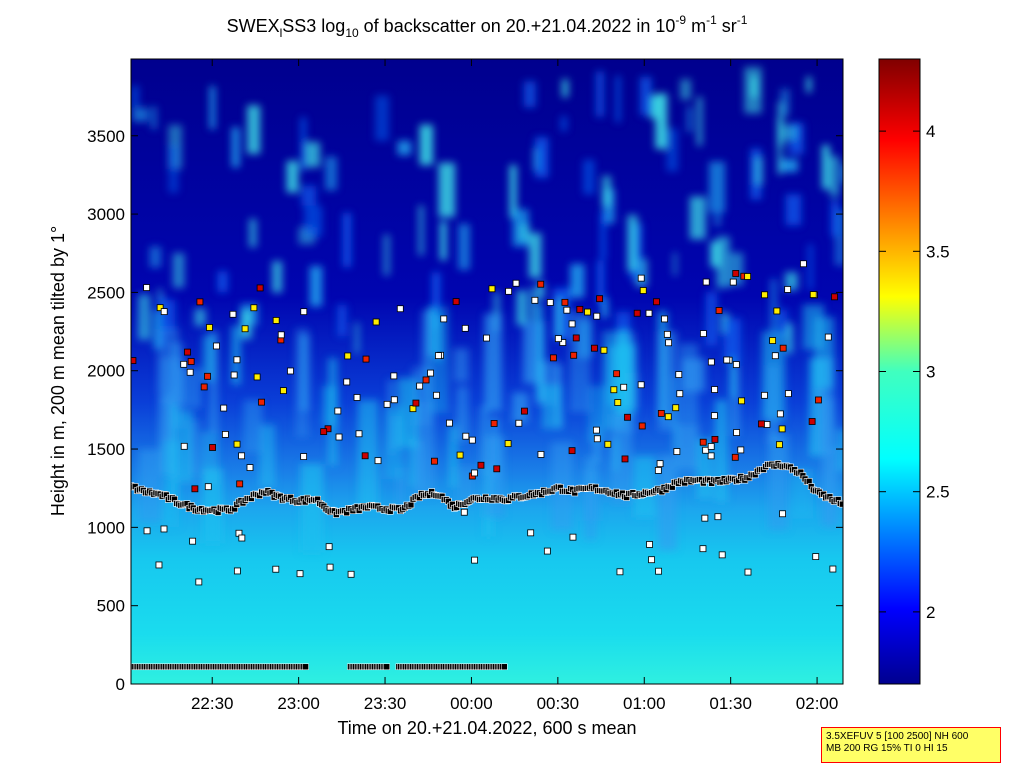  Describe the element at coordinates (914, 371) in the screenshot. I see `colorbar: 2 2.5 3 3.5 4` at that location.